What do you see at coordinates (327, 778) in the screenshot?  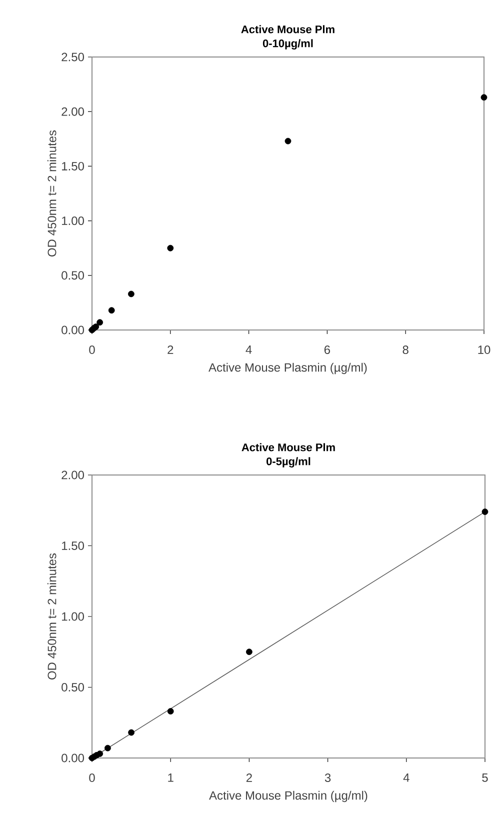 I see `x-tick-label: 3` at bounding box center [327, 778].